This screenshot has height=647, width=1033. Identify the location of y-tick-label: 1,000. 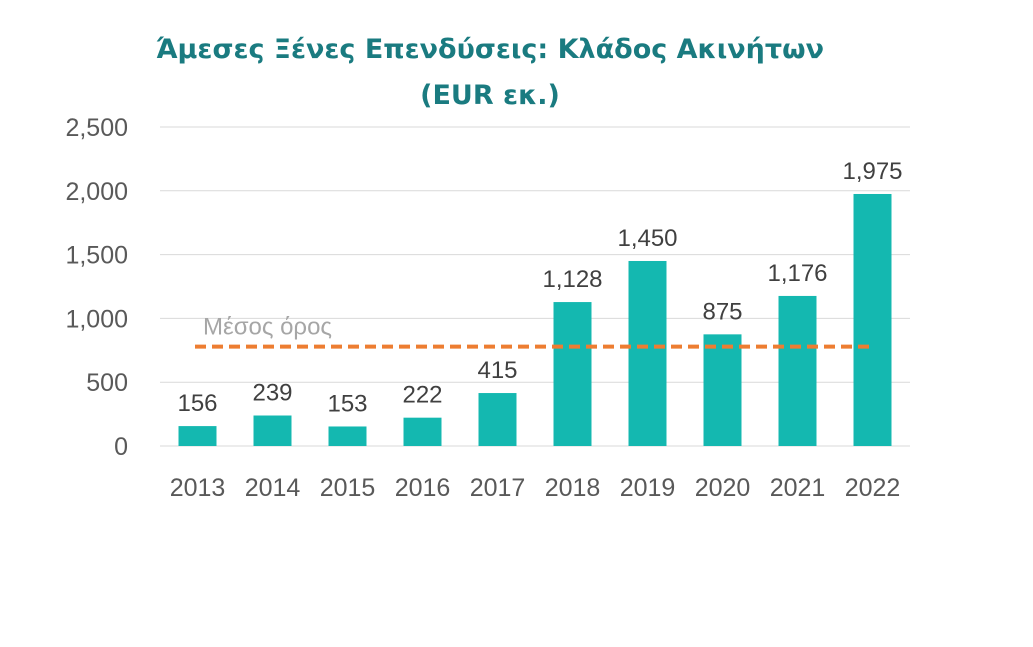
(96, 319).